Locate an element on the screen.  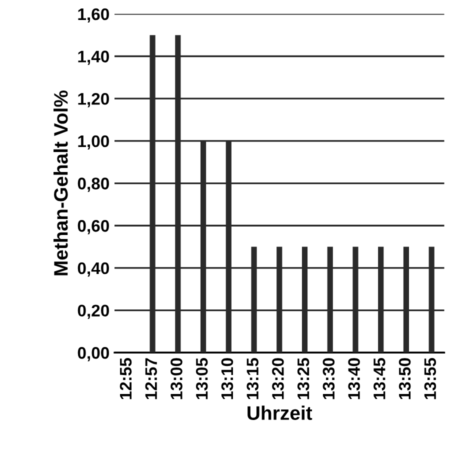
y-tick-label: 0,80 is located at coordinates (93, 185).